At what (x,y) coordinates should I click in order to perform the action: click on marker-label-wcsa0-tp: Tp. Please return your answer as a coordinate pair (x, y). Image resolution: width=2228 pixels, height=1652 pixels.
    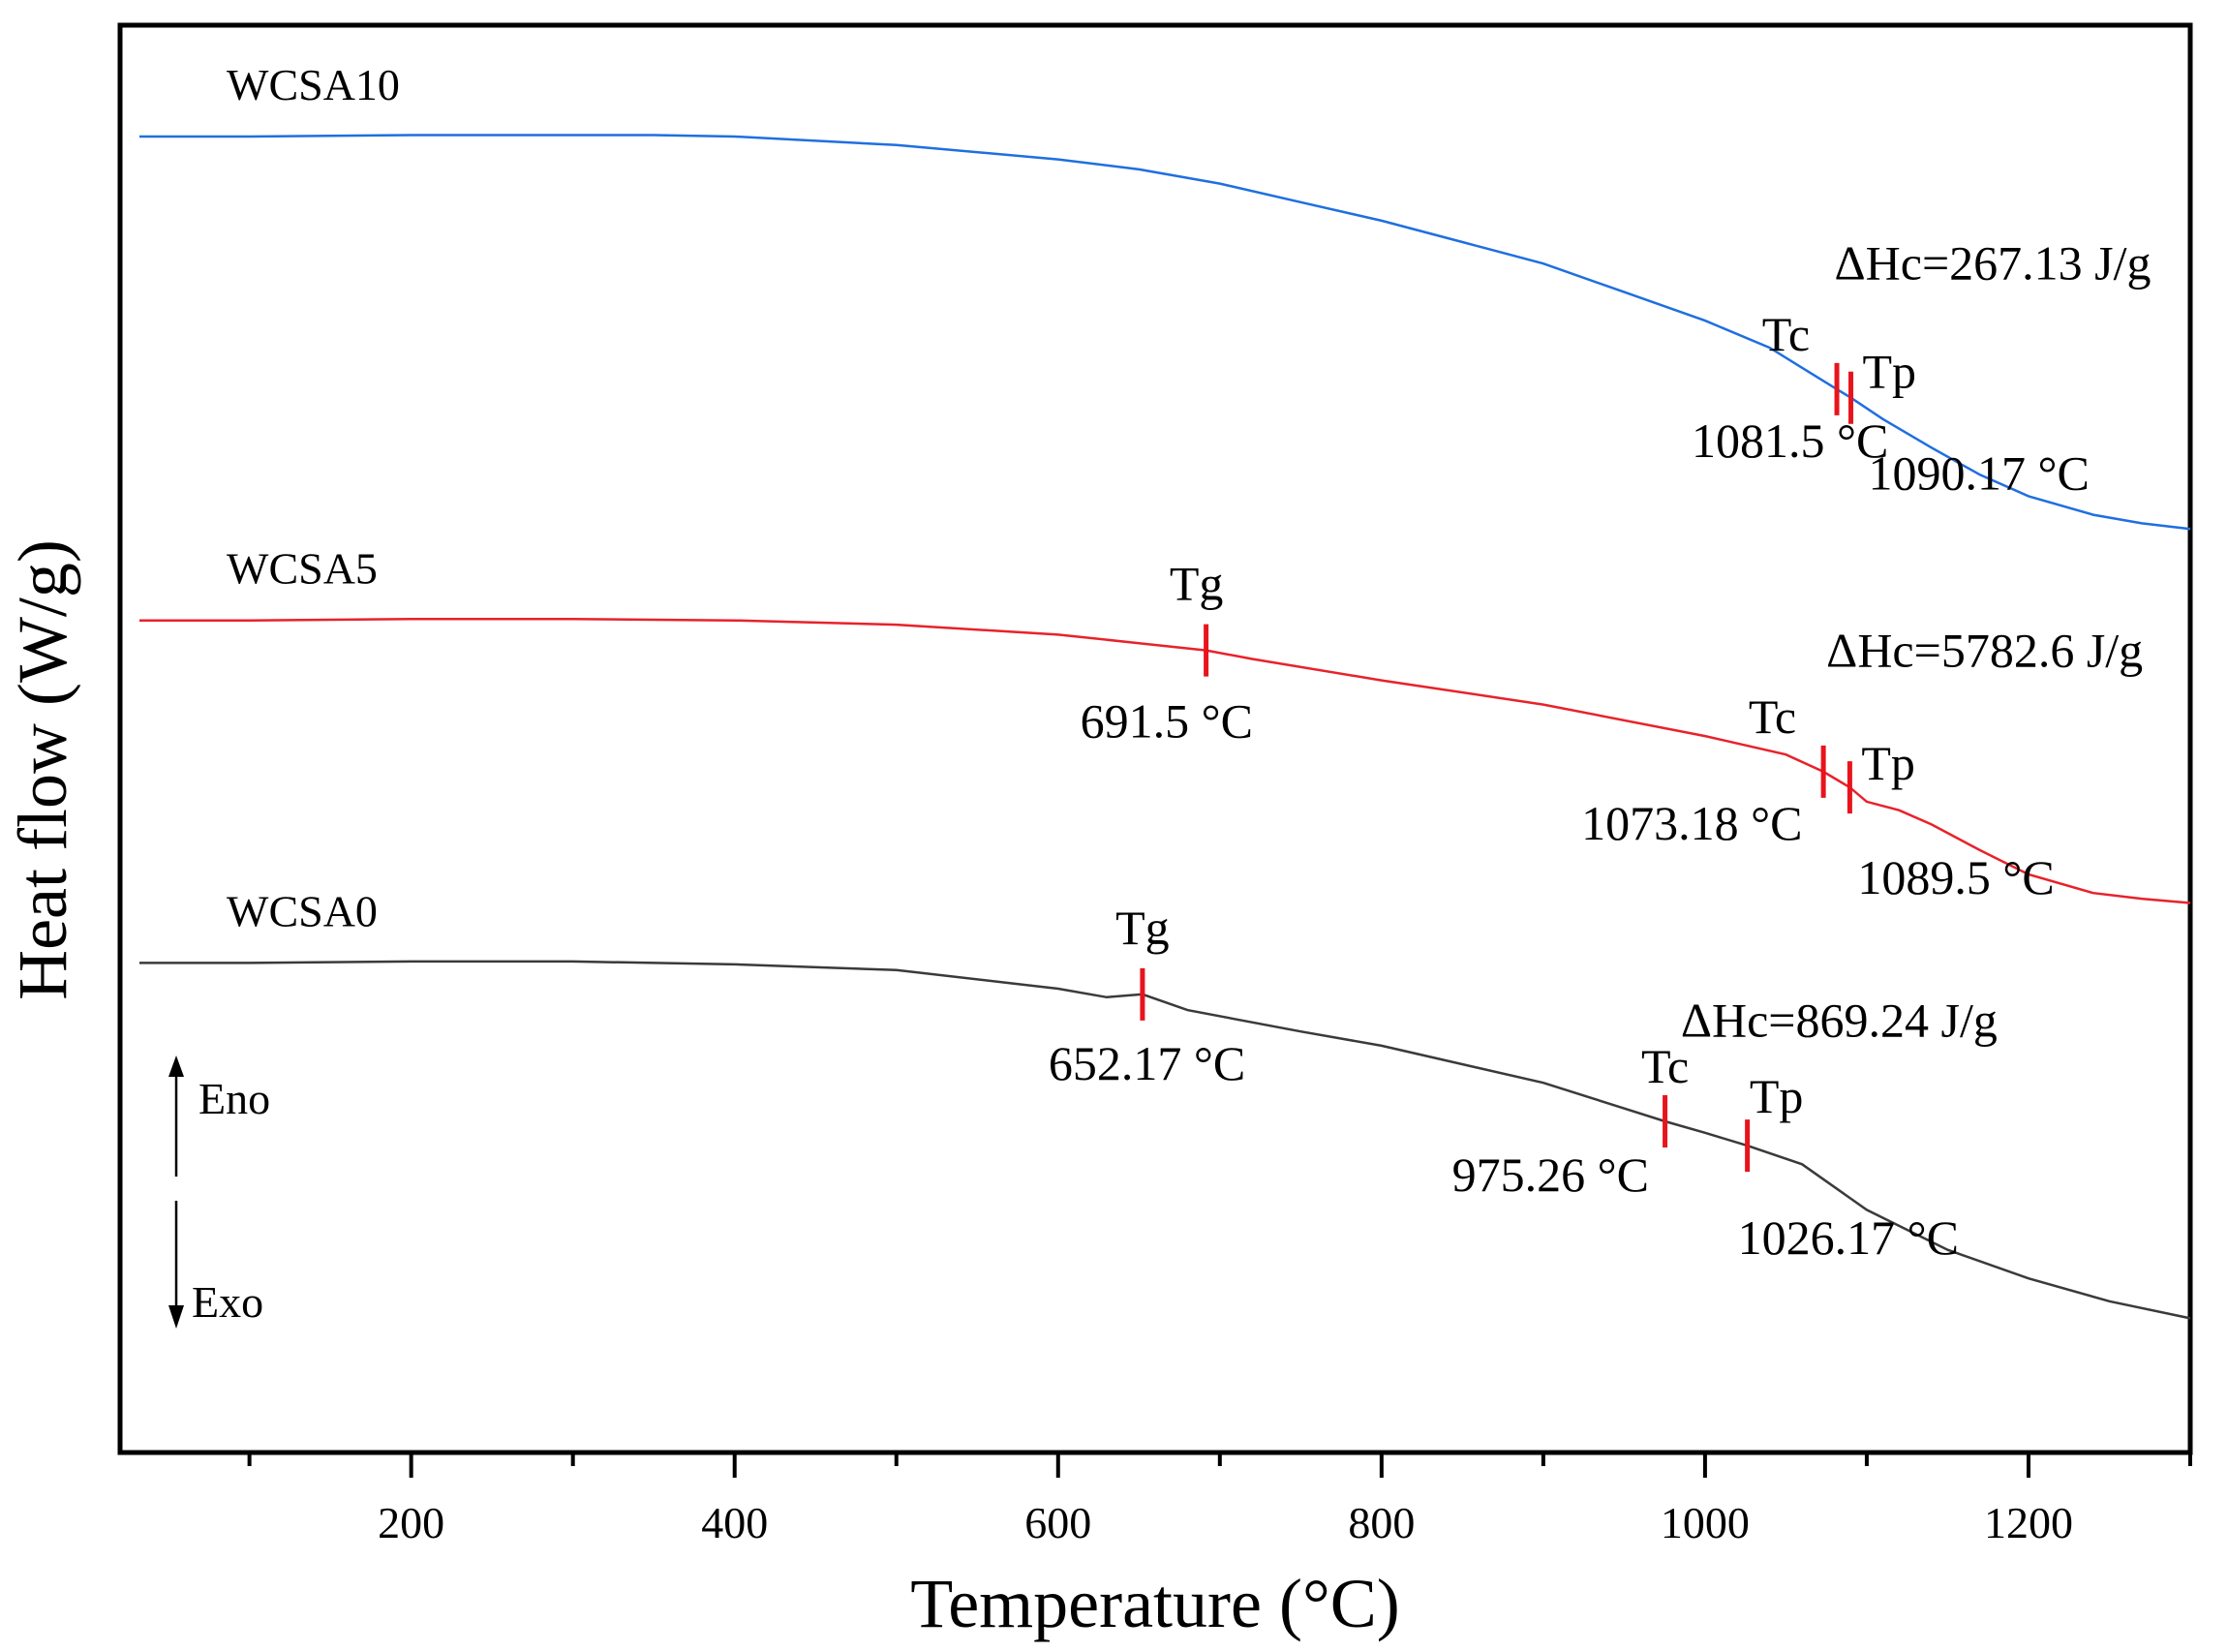
    Looking at the image, I should click on (1777, 1096).